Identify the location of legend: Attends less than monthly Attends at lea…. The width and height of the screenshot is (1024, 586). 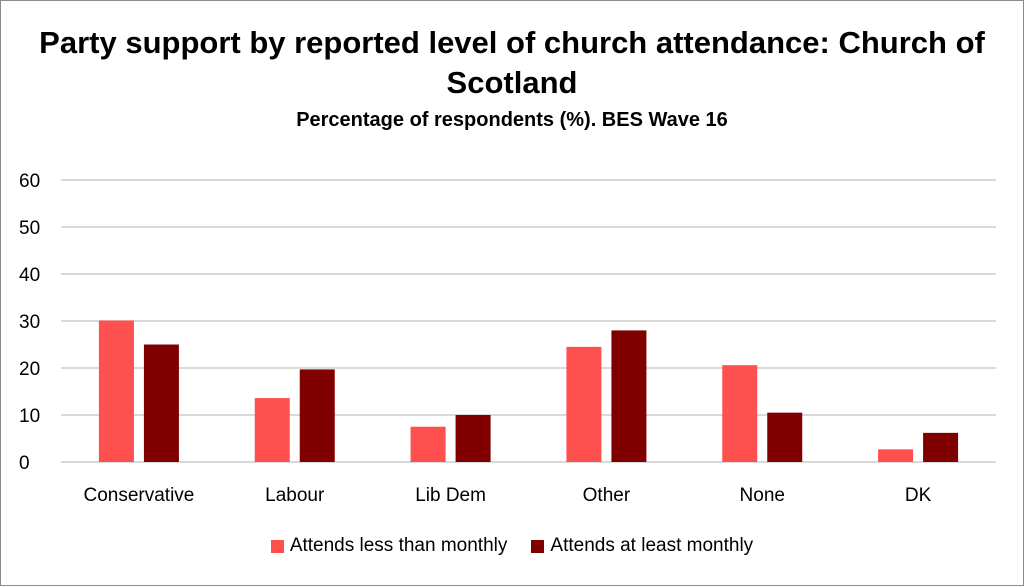
(512, 546).